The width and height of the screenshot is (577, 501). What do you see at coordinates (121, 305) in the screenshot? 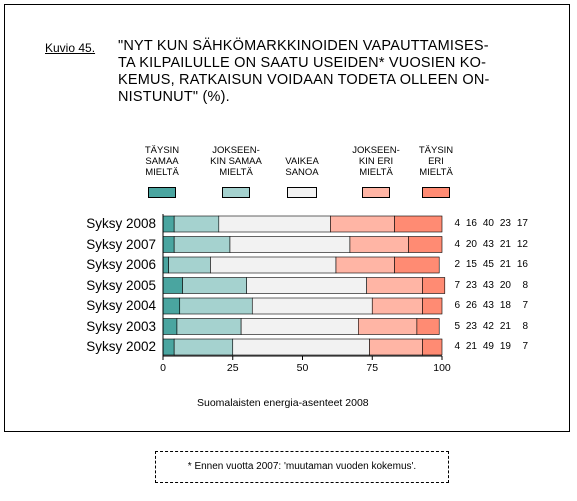
I see `category-label: Syksy 2004` at bounding box center [121, 305].